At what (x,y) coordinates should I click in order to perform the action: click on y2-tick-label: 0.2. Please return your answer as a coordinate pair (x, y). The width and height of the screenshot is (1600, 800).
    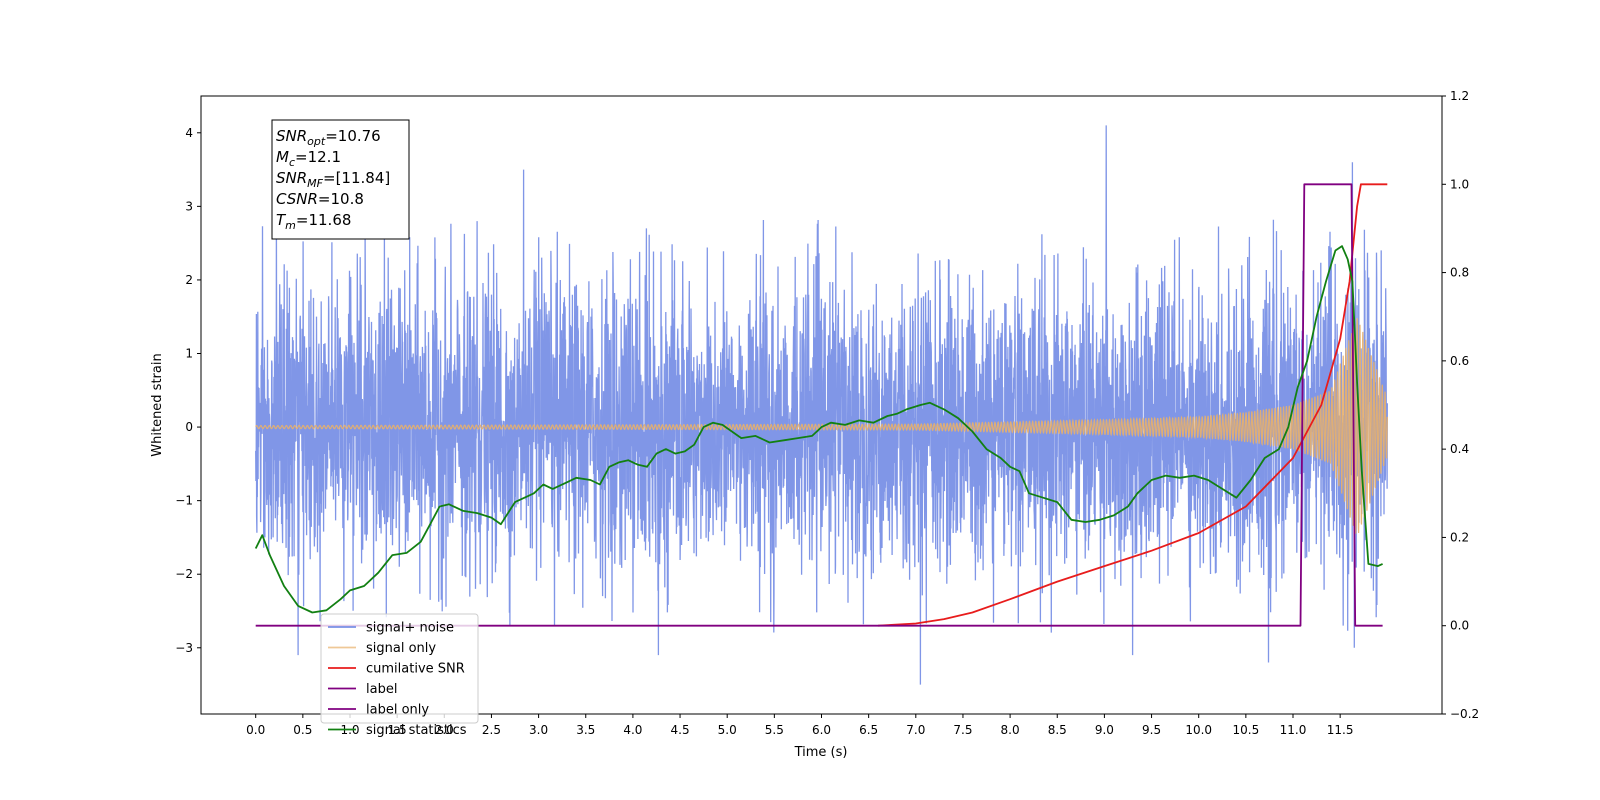
    Looking at the image, I should click on (1459, 537).